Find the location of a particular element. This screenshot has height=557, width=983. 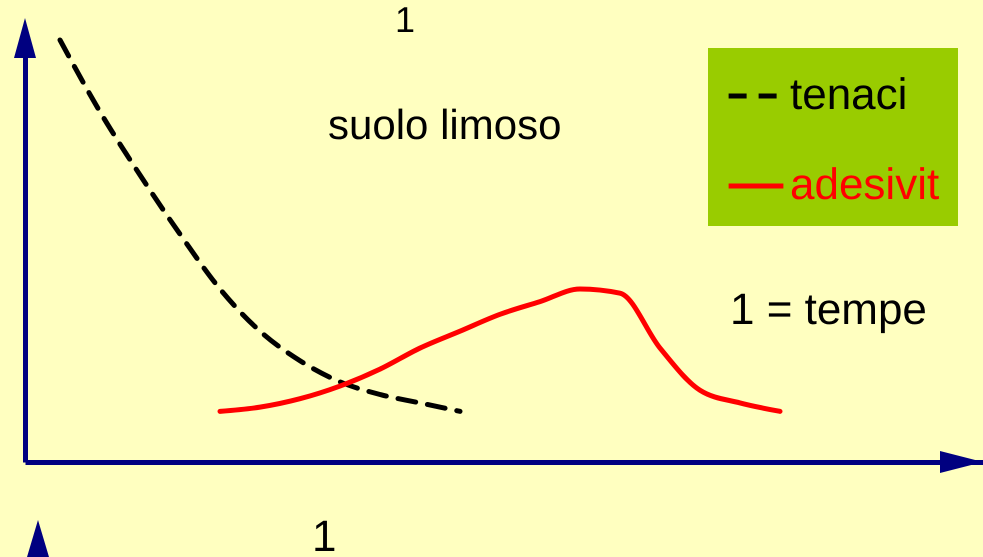

legend-label: tenaci is located at coordinates (849, 94).